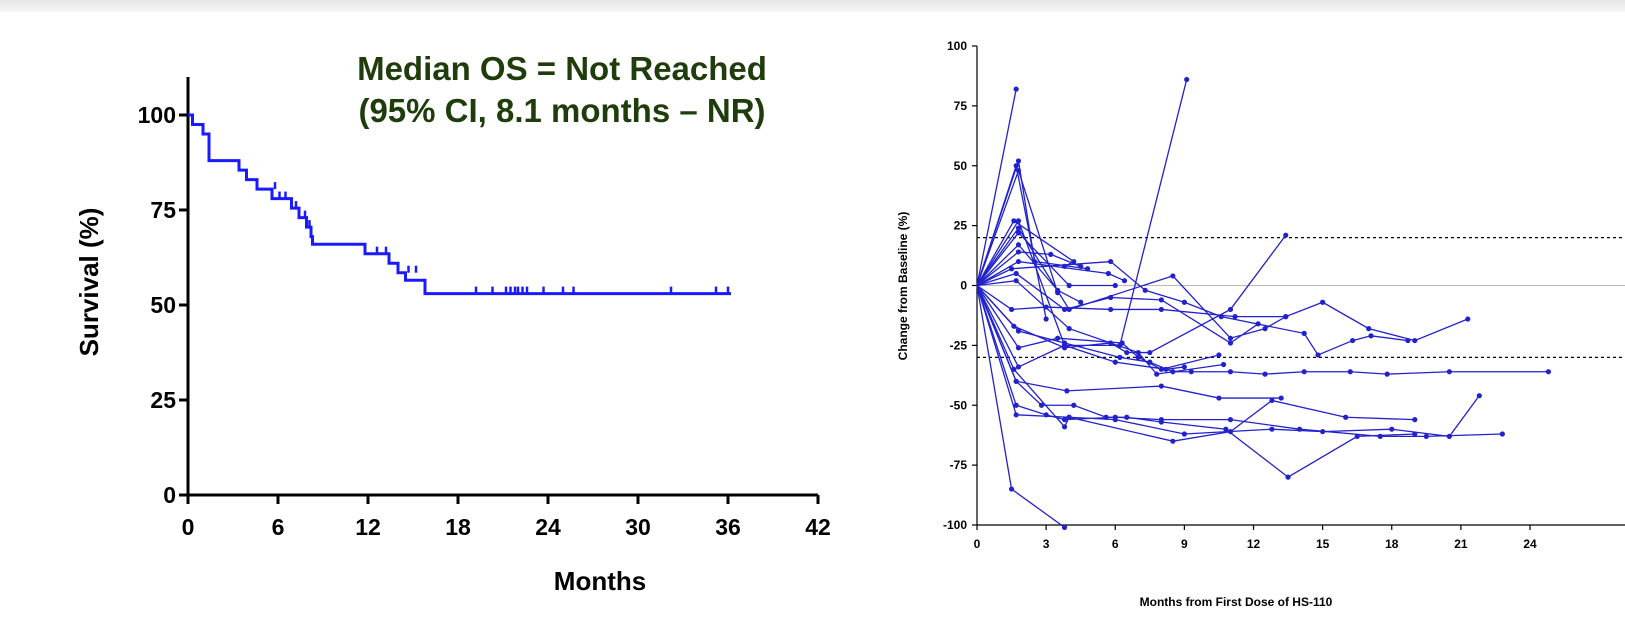 The width and height of the screenshot is (1625, 618). I want to click on km-x-tick-label: 6, so click(278, 527).